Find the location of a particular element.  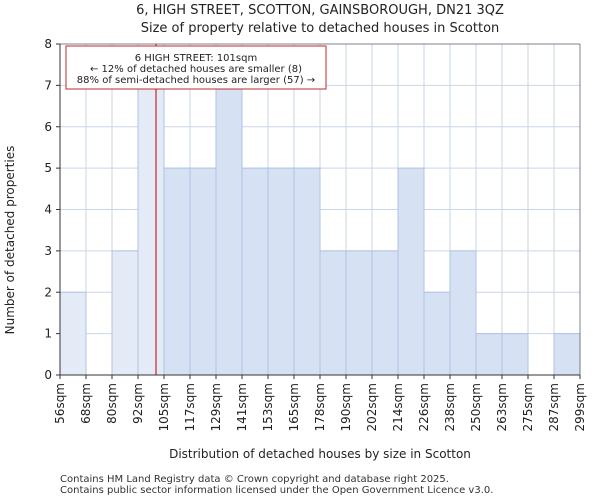

y-tick-label-1: 1 is located at coordinates (48, 334).